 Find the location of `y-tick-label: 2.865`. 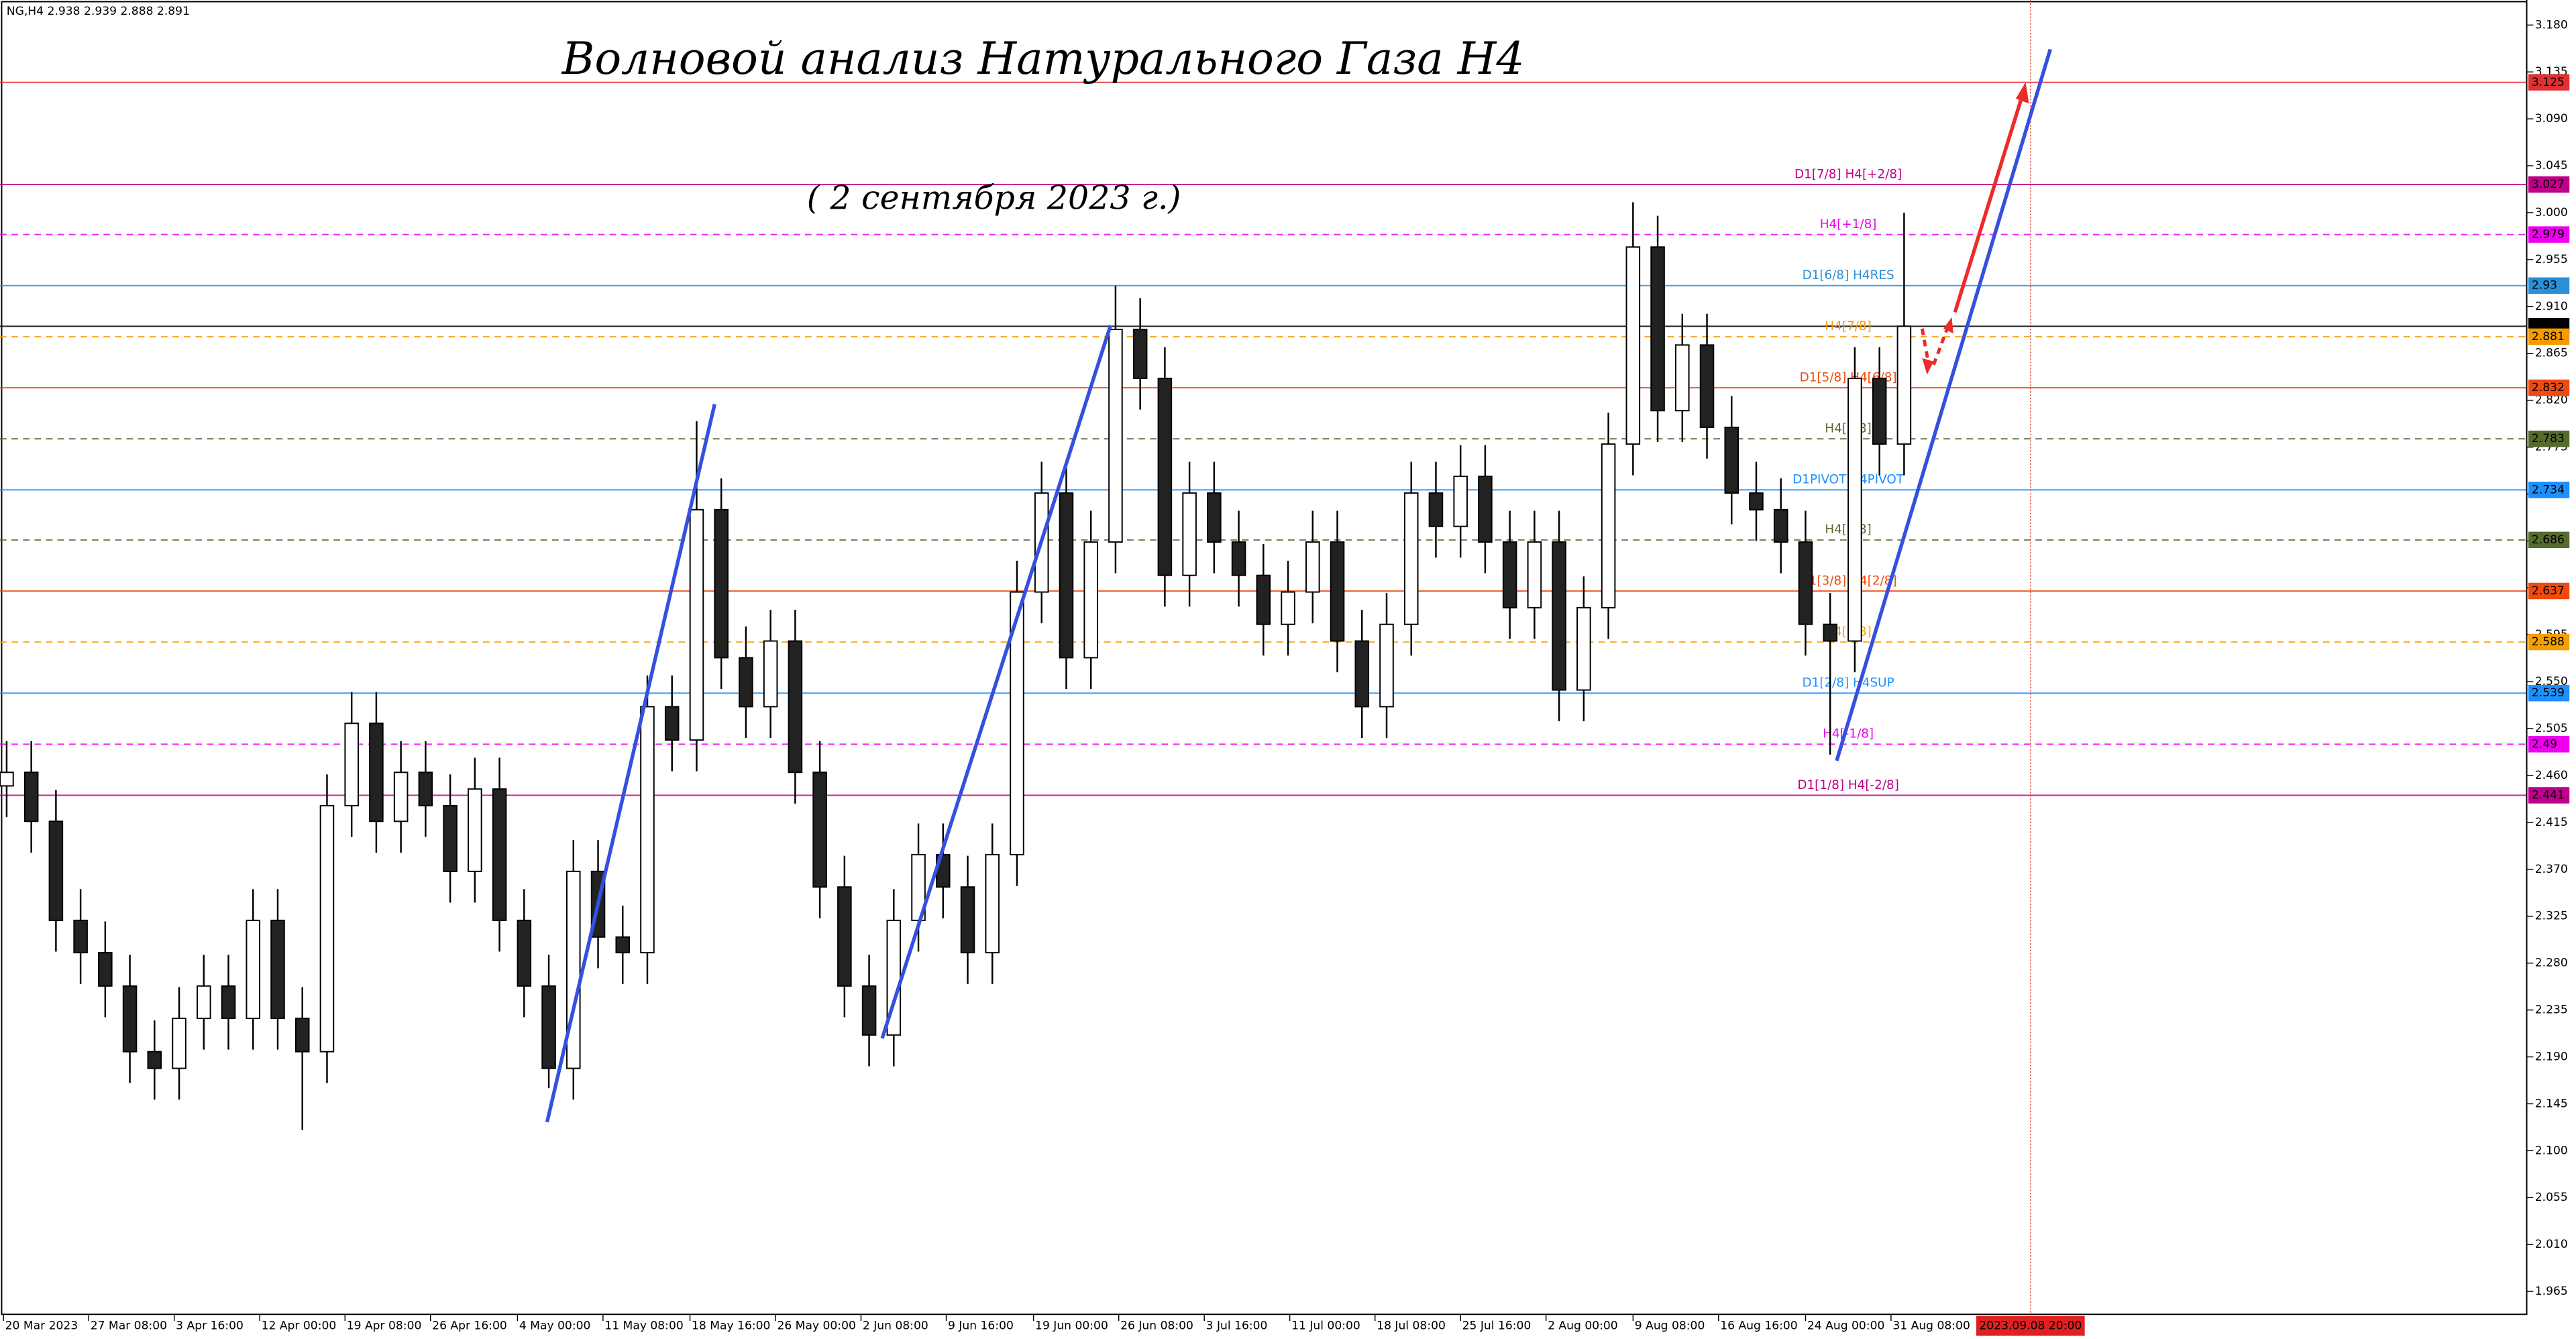

y-tick-label: 2.865 is located at coordinates (2551, 353).